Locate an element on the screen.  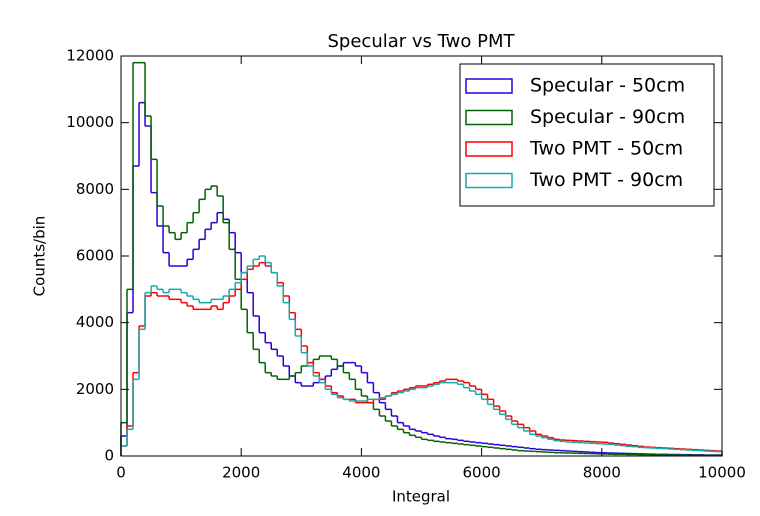
legend-label: Two PMT - 50cm is located at coordinates (606, 149).